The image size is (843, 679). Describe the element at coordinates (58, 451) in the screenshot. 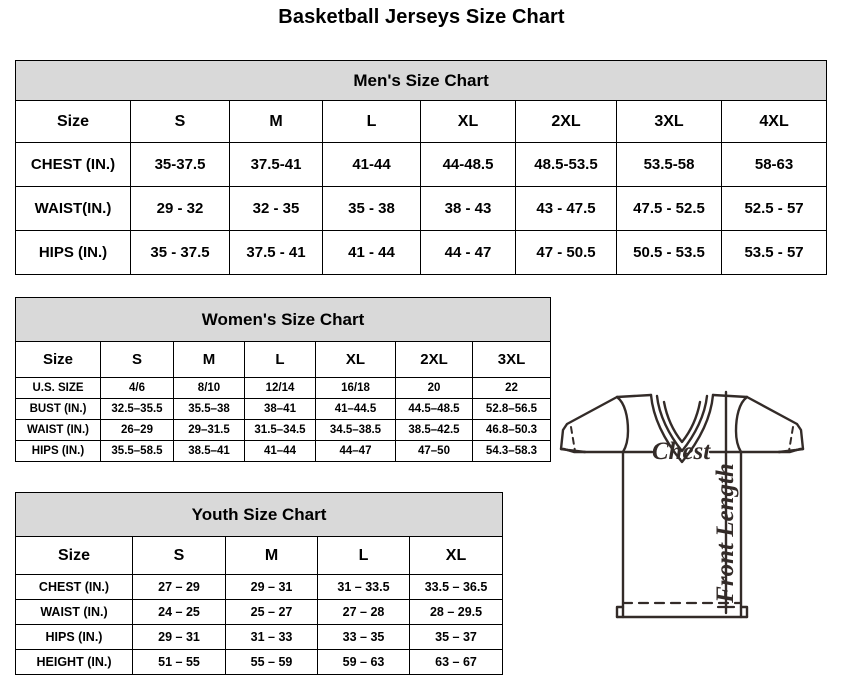

I see `womens-row-label-hips: HIPS (IN.)` at that location.